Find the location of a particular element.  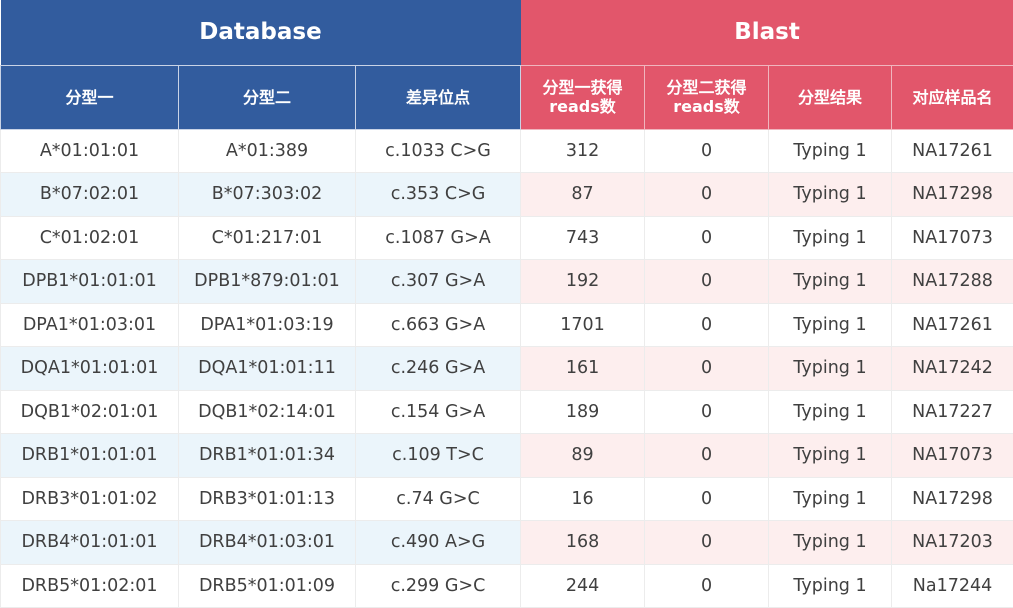

table-cell: 16 is located at coordinates (583, 499).